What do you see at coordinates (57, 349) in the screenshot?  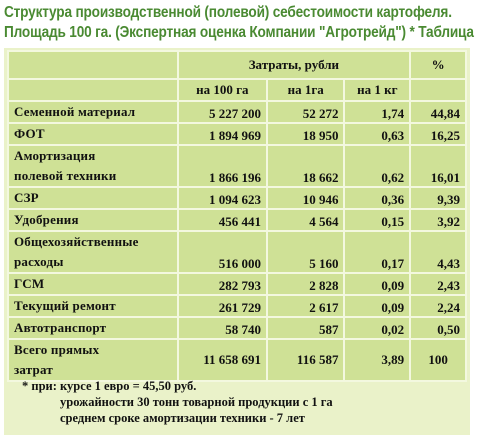 I see `total-label-line-1: Всего прямых` at bounding box center [57, 349].